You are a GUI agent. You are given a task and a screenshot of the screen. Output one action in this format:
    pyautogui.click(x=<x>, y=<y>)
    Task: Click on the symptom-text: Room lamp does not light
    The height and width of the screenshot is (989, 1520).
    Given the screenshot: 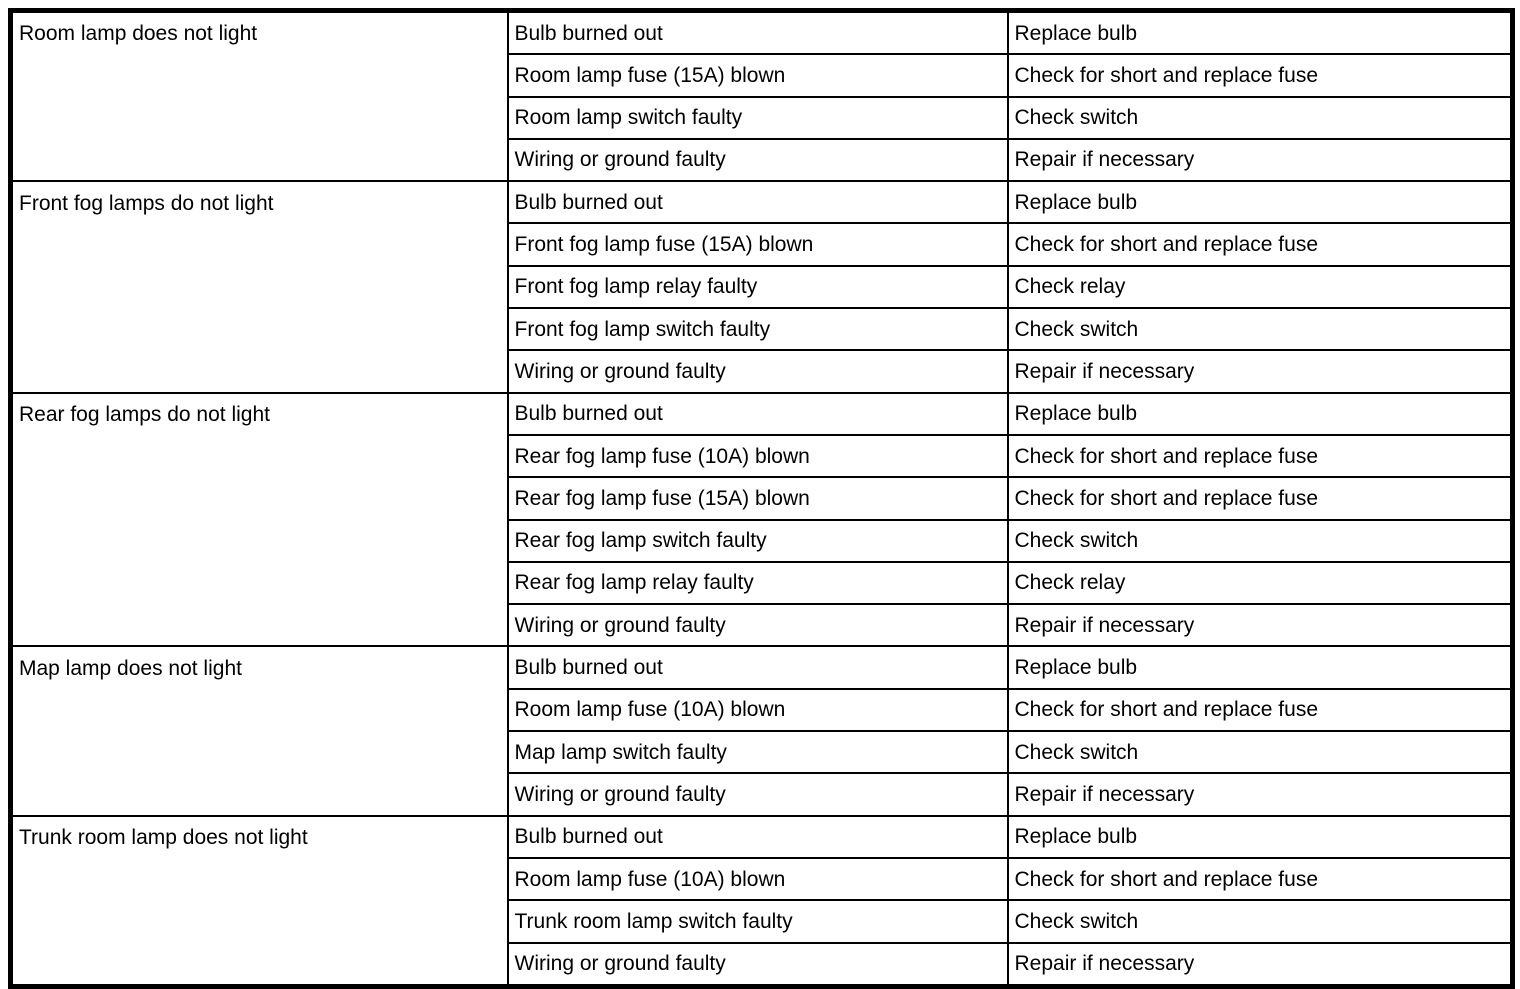 What is the action you would take?
    pyautogui.click(x=138, y=34)
    